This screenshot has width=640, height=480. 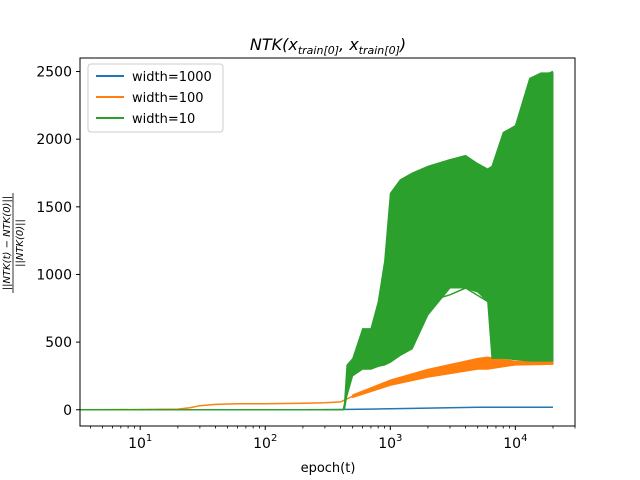 I want to click on legend-label: width=100, so click(x=168, y=98).